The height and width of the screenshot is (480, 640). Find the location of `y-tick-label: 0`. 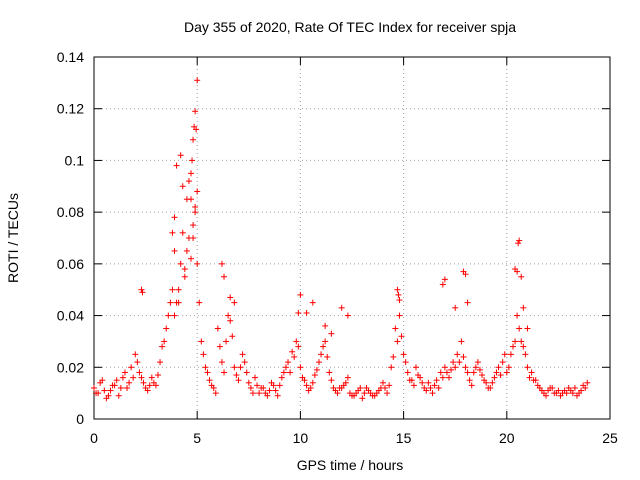

y-tick-label: 0 is located at coordinates (80, 419).